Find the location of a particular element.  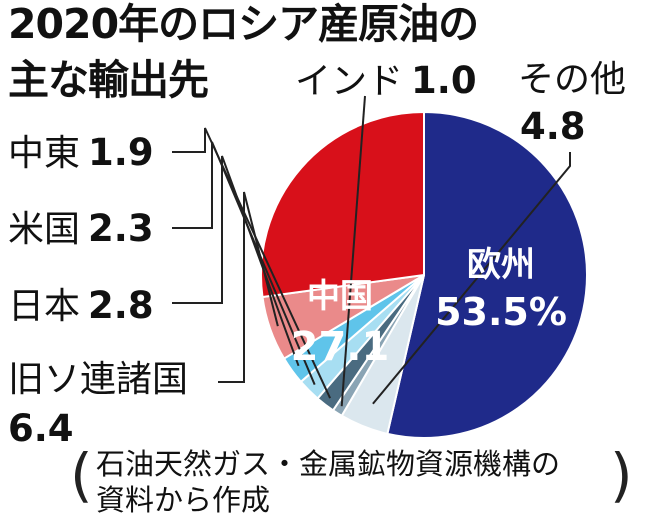

label-middle-east-value: 1.9 is located at coordinates (121, 152).